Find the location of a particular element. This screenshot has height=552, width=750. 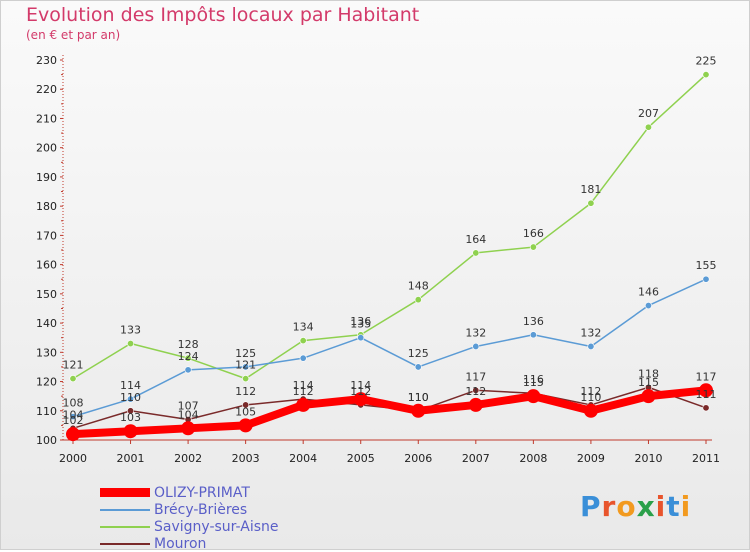

y-tick-label: 210 is located at coordinates (46, 118).